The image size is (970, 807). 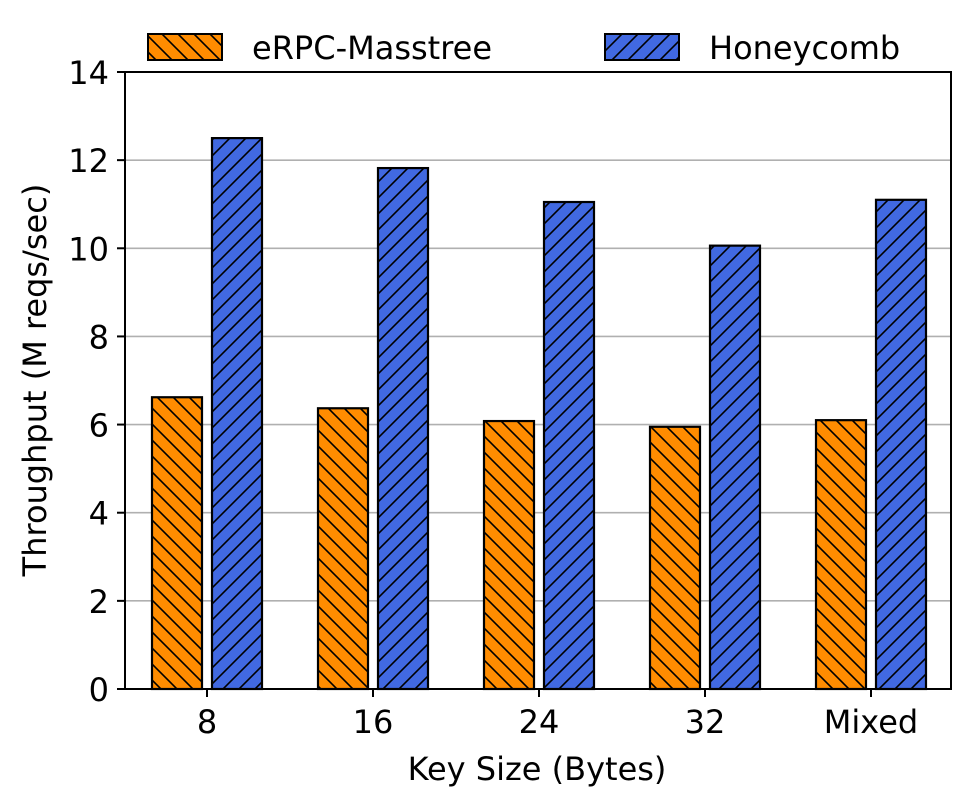 What do you see at coordinates (99, 337) in the screenshot?
I see `y-tick-label: 8` at bounding box center [99, 337].